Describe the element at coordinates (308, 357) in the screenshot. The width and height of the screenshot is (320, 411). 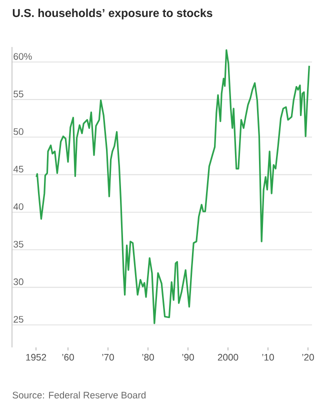
I see `x-tick-label: ’20` at that location.